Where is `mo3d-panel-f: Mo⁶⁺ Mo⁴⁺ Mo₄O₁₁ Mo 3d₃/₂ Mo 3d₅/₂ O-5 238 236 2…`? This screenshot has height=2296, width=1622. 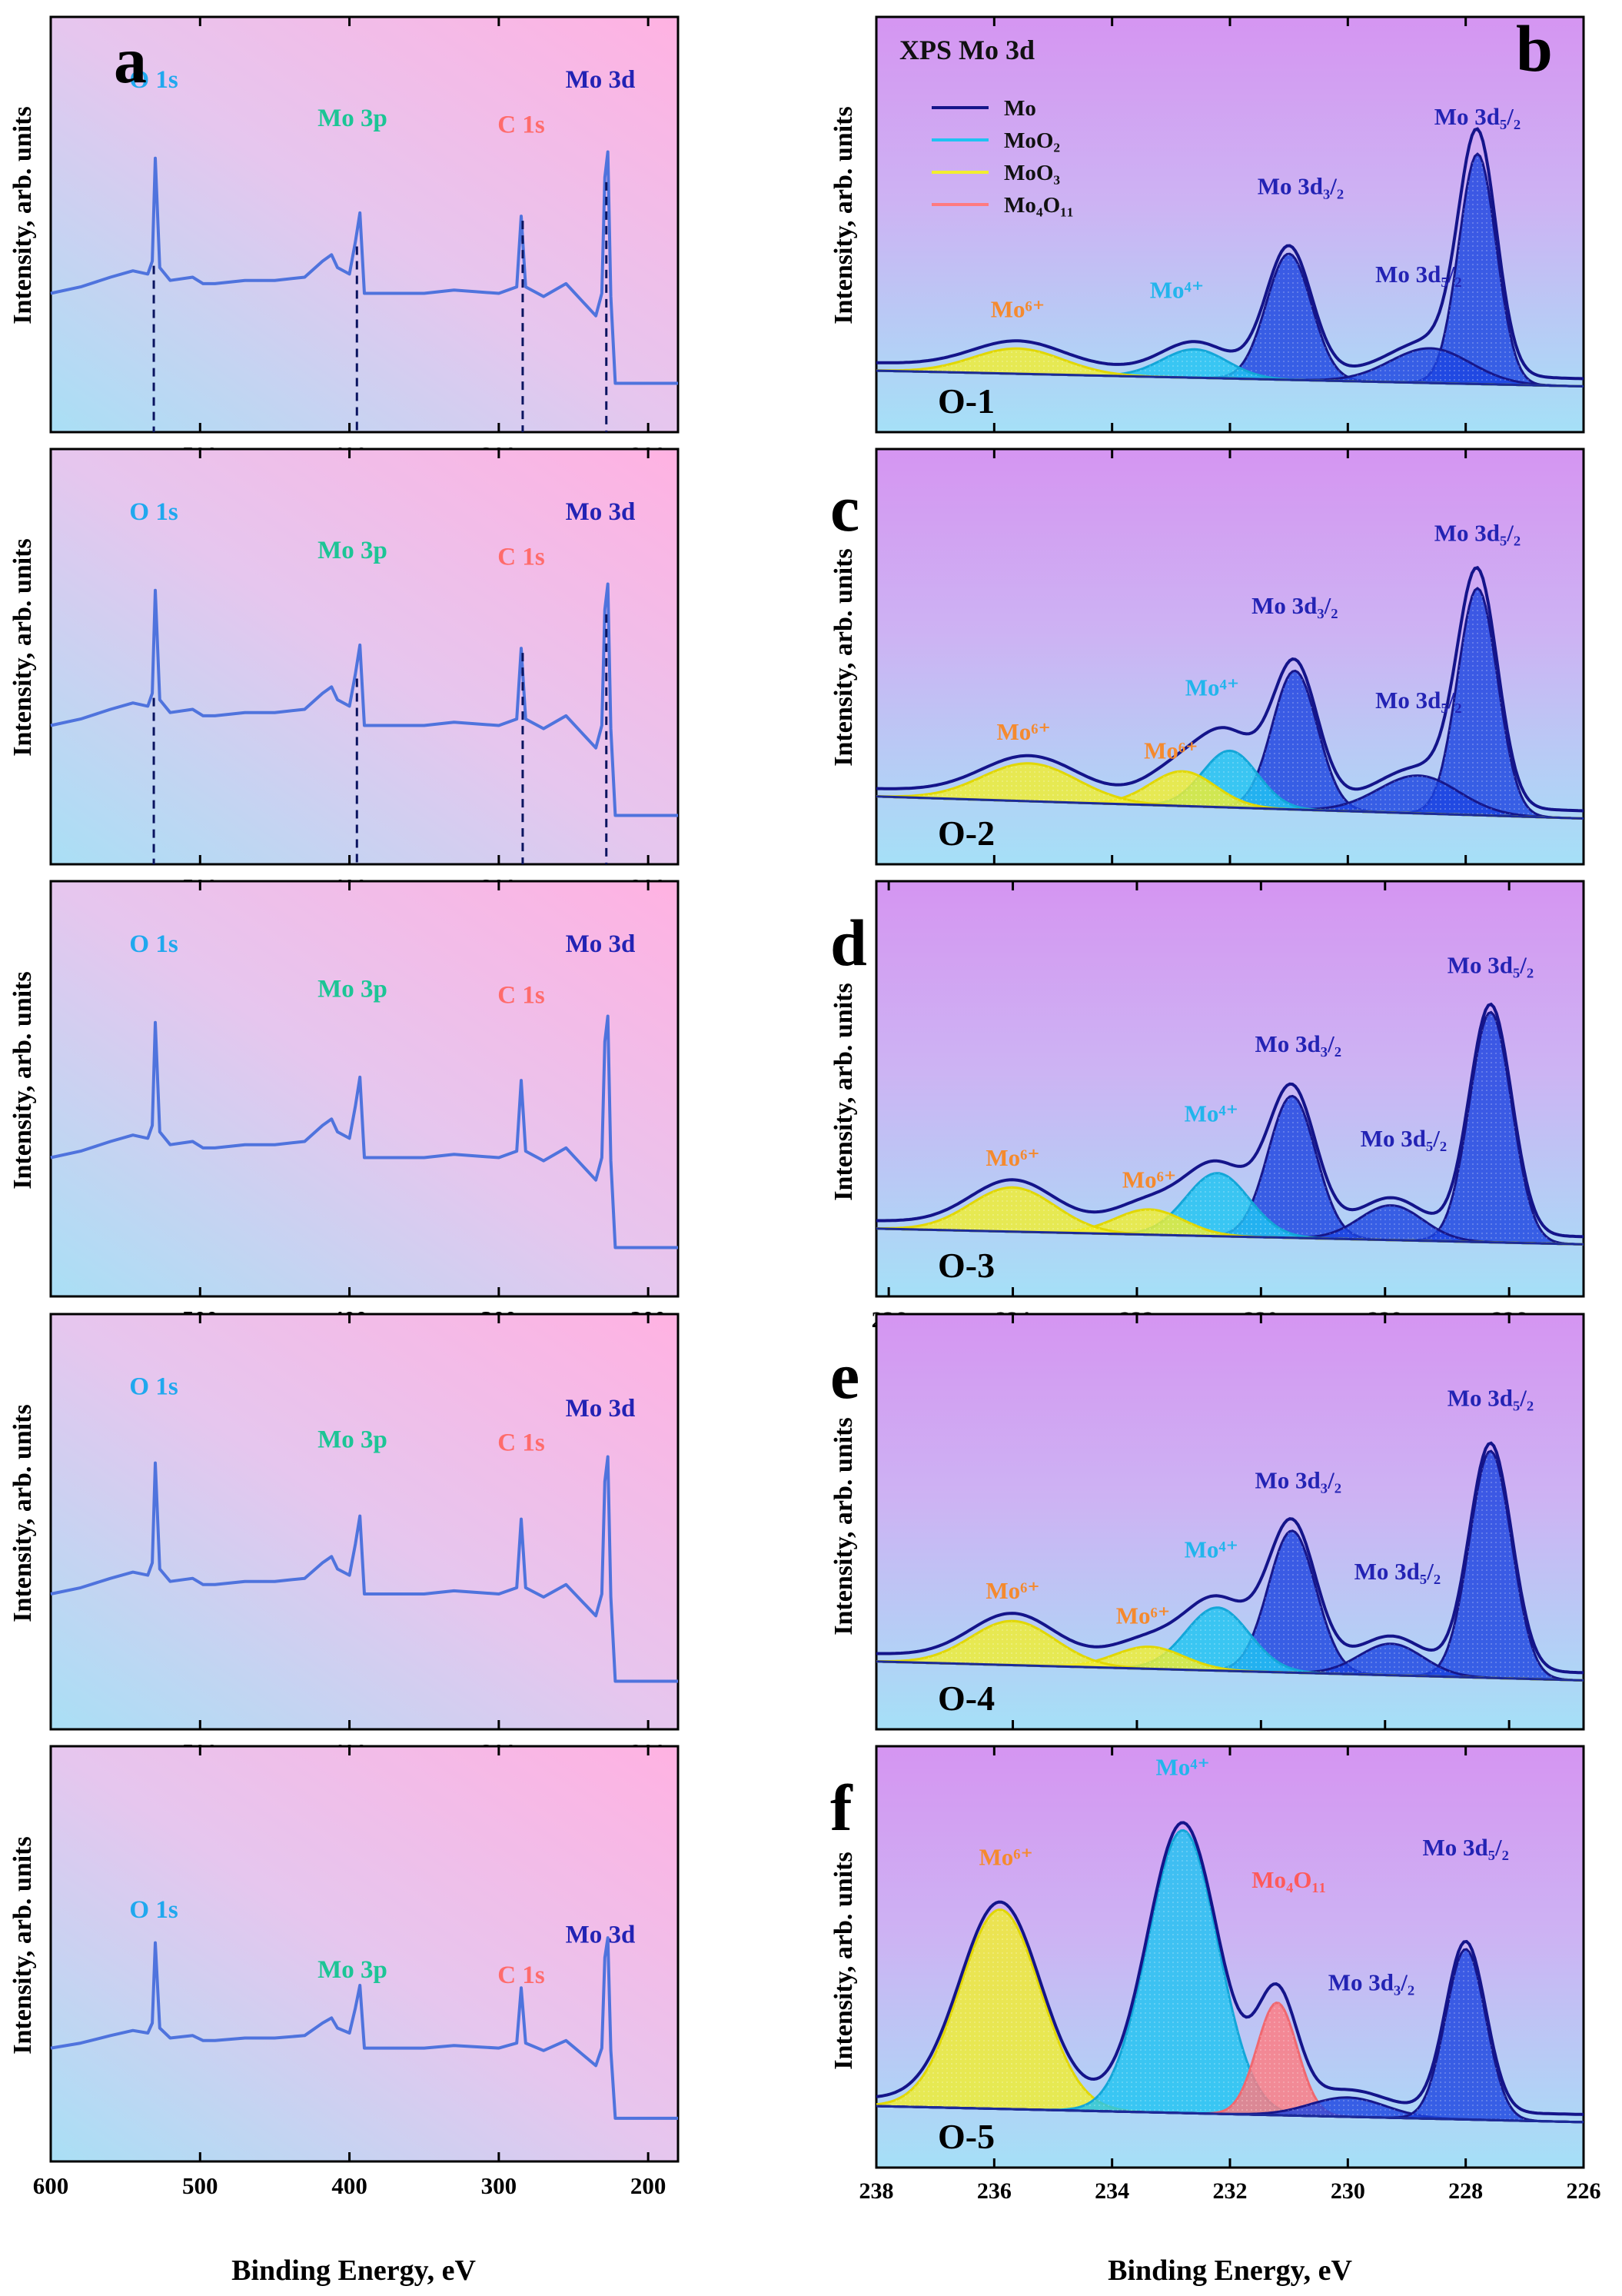
mo3d-panel-f: Mo⁶⁺ Mo⁴⁺ Mo₄O₁₁ Mo 3d₃/₂ Mo 3d₅/₂ O-5 238 236 2… is located at coordinates (1215, 1974).